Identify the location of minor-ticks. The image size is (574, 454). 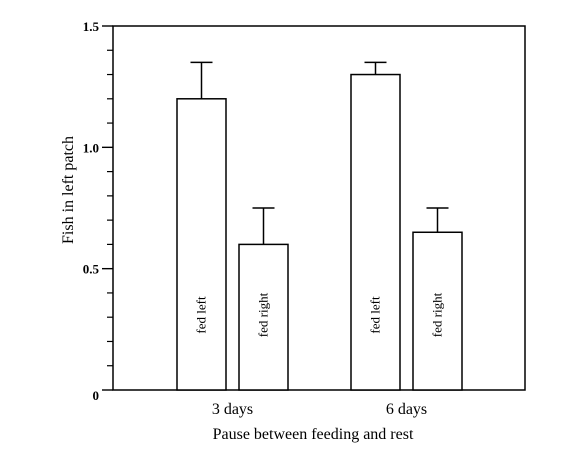
(110, 208).